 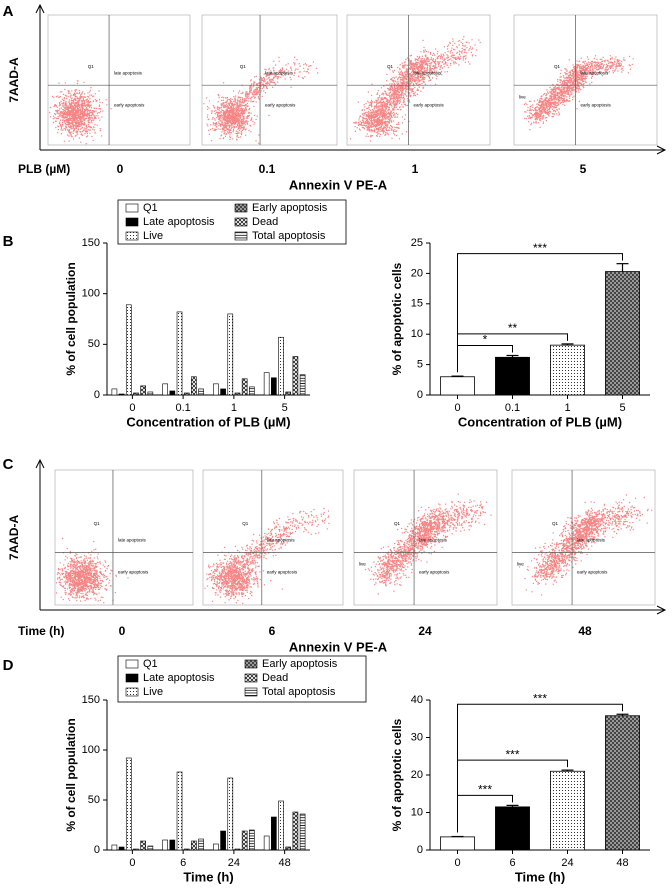 I want to click on legend-label: Late apoptosis, so click(x=179, y=222).